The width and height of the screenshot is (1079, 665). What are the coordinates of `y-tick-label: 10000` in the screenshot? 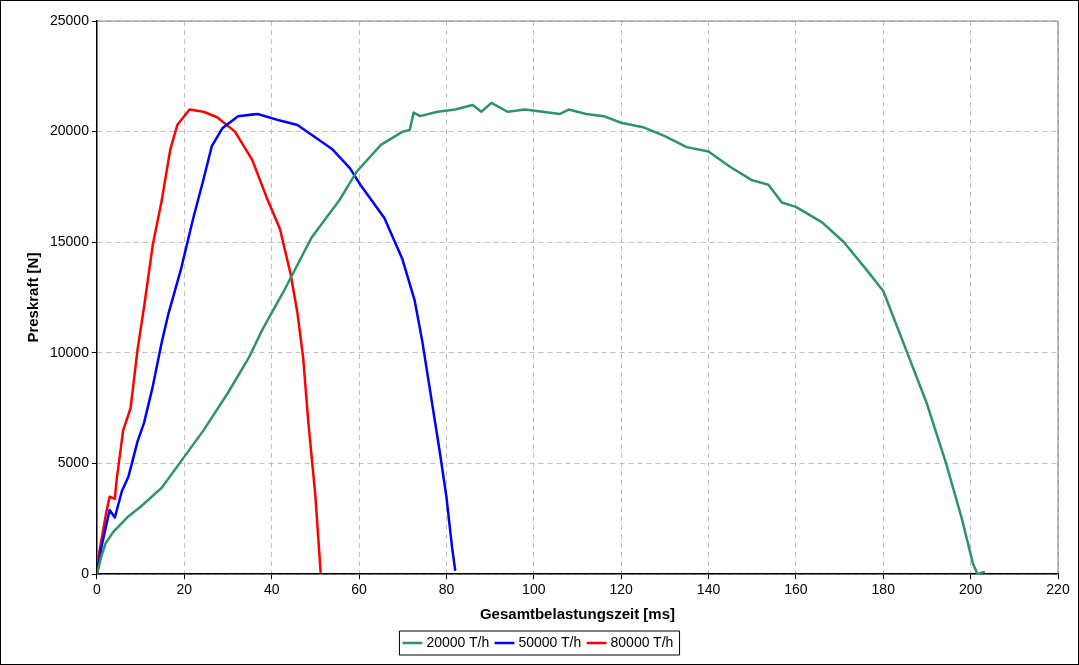 It's located at (69, 351).